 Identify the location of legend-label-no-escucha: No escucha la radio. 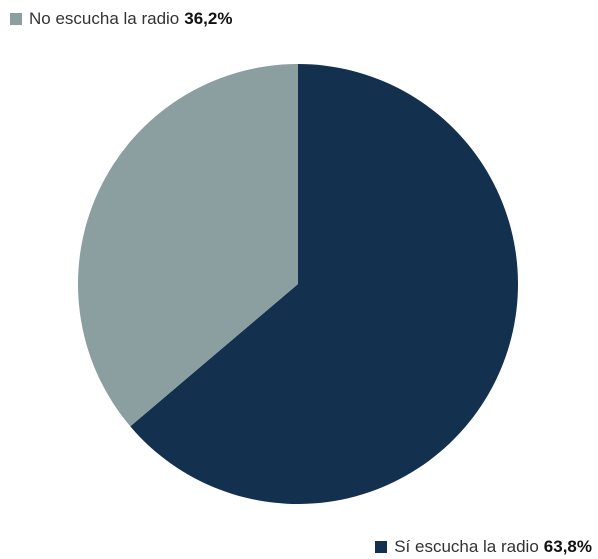
(104, 18).